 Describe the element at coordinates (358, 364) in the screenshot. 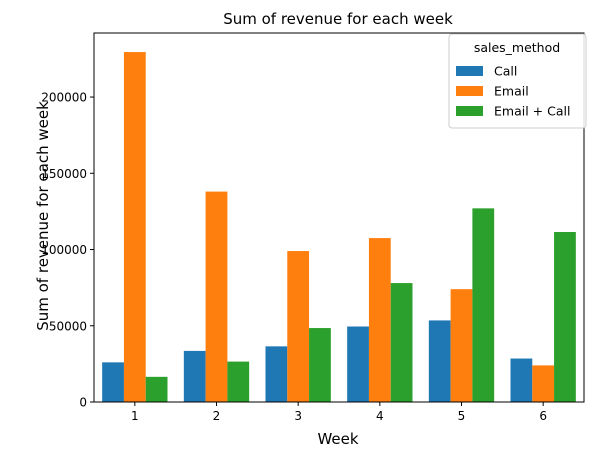

I see `bar-week-4-call` at that location.